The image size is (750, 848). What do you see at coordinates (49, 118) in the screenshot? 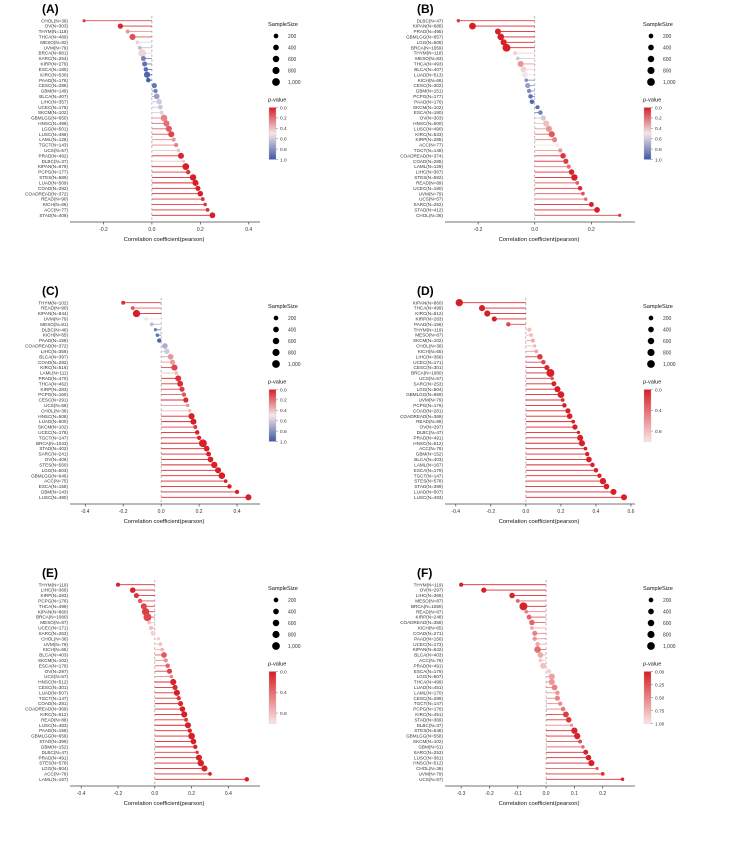
I see `cancer-type-label: GBMLGG(N=650)` at bounding box center [49, 118].